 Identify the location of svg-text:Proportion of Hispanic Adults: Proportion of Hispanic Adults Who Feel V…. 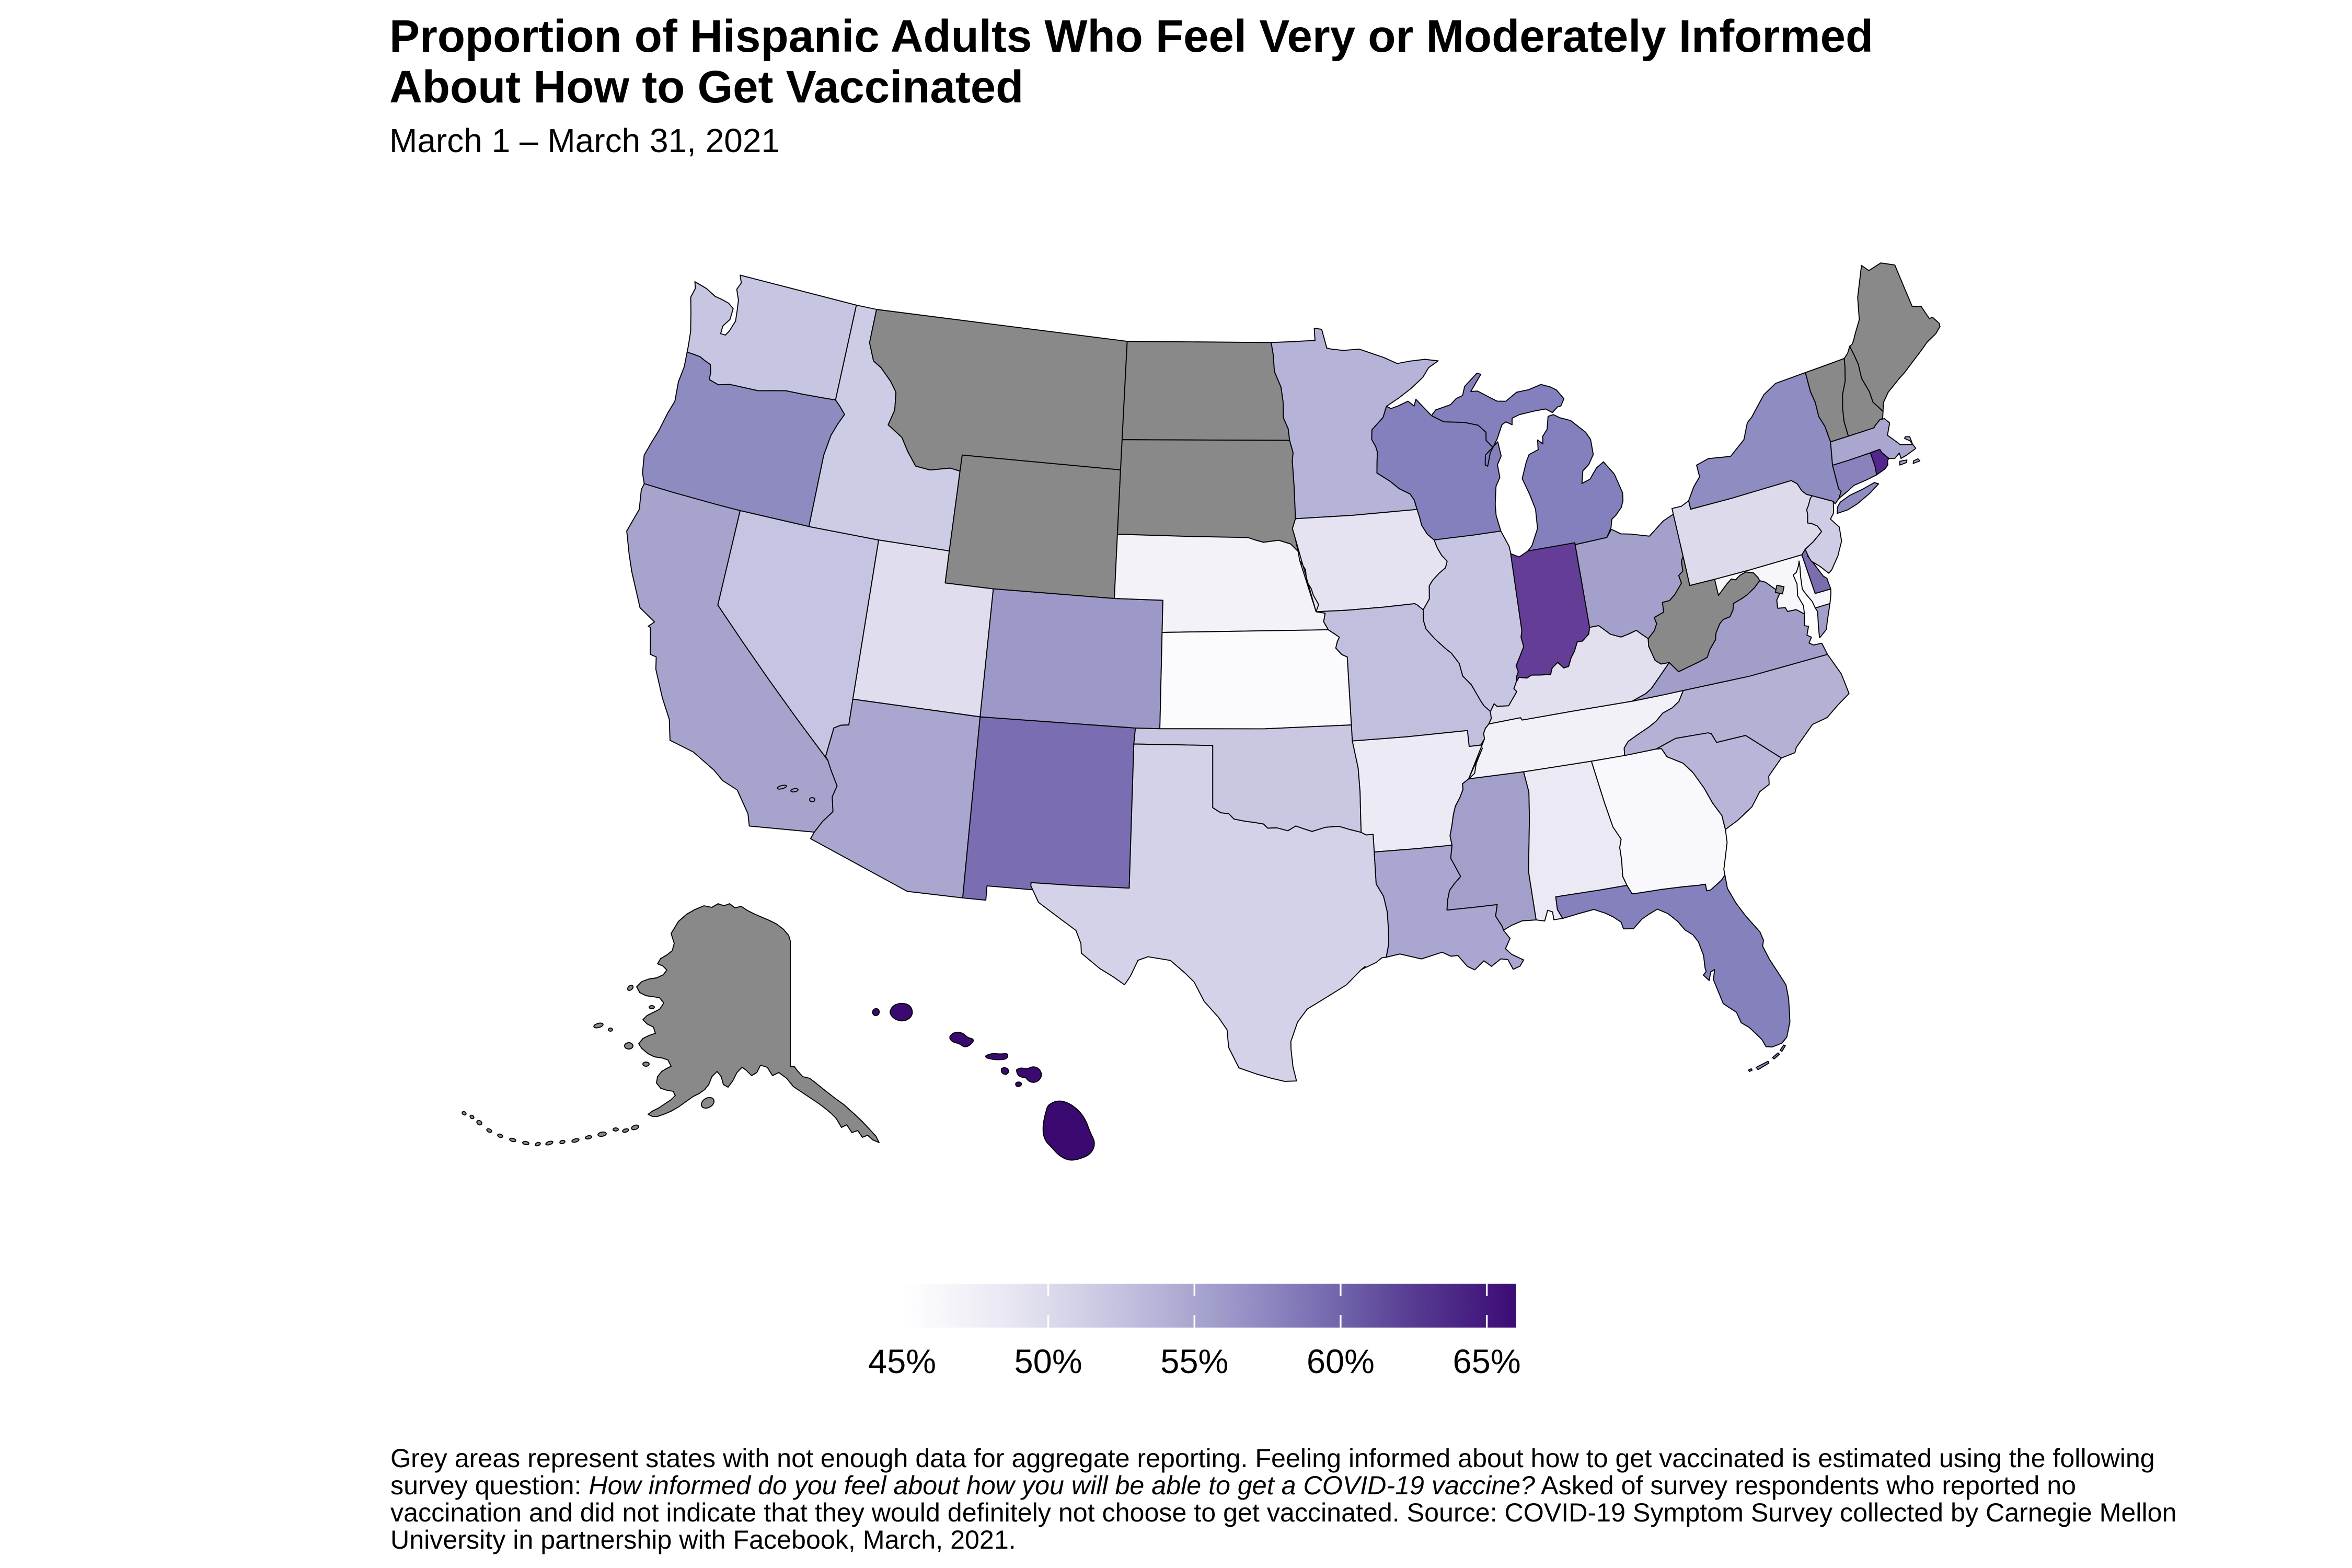
(1131, 36).